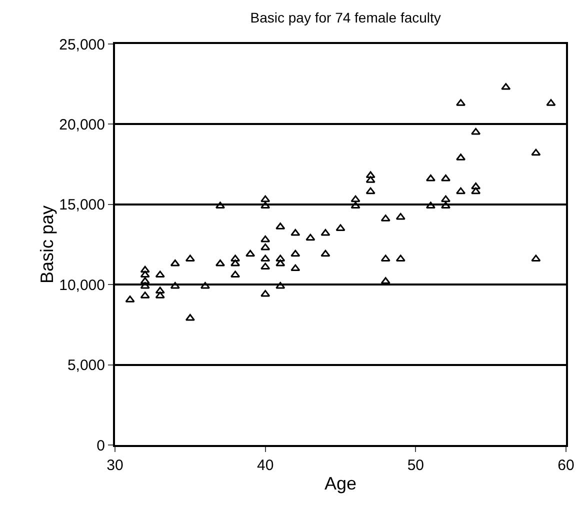 This screenshot has height=507, width=576. I want to click on x-tick-label: 30, so click(115, 465).